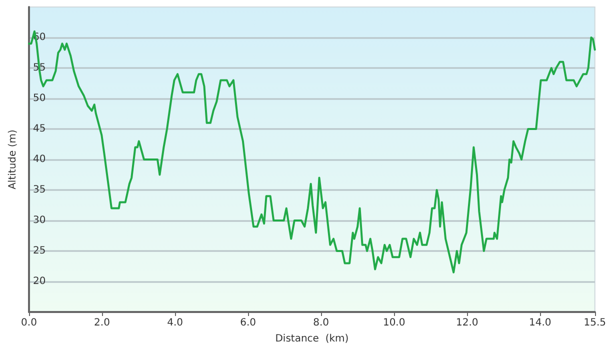 This screenshot has width=609, height=349. I want to click on y-tick-label: 40, so click(39, 159).